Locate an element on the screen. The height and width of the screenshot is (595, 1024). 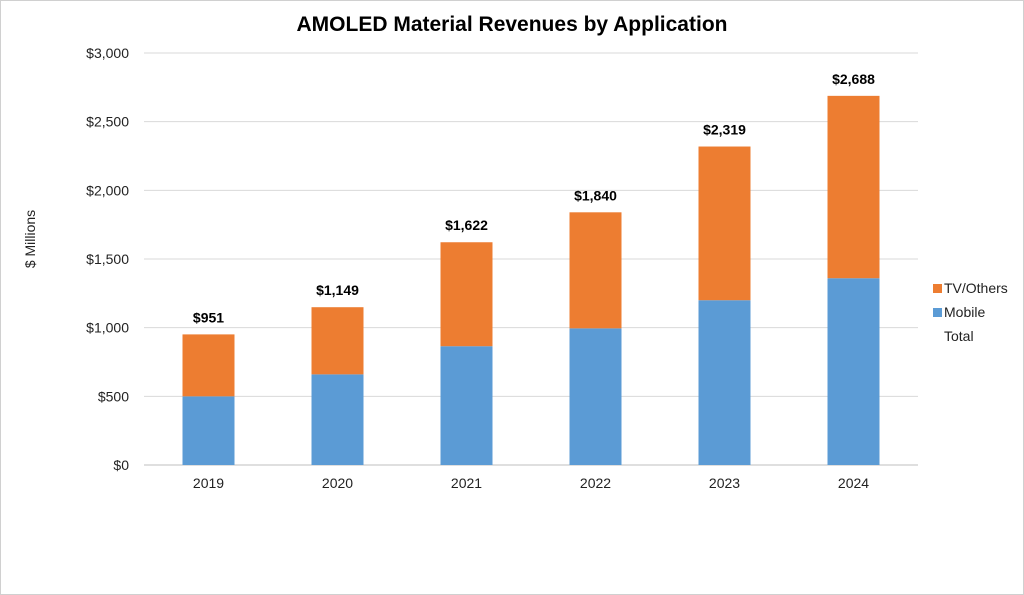
legend-item: TV/Others is located at coordinates (970, 288).